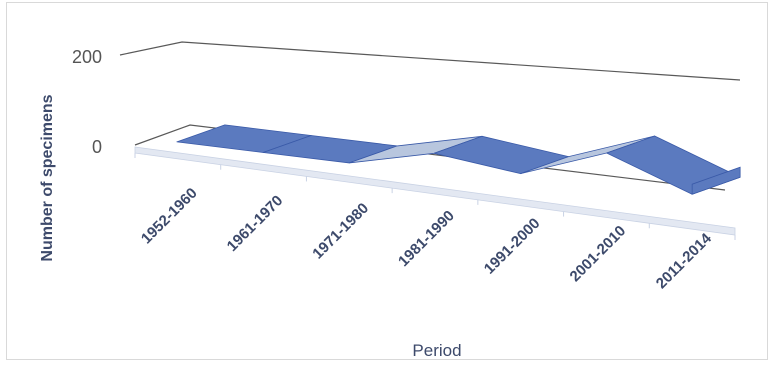  Describe the element at coordinates (87, 57) in the screenshot. I see `y-tick-label: 200` at that location.